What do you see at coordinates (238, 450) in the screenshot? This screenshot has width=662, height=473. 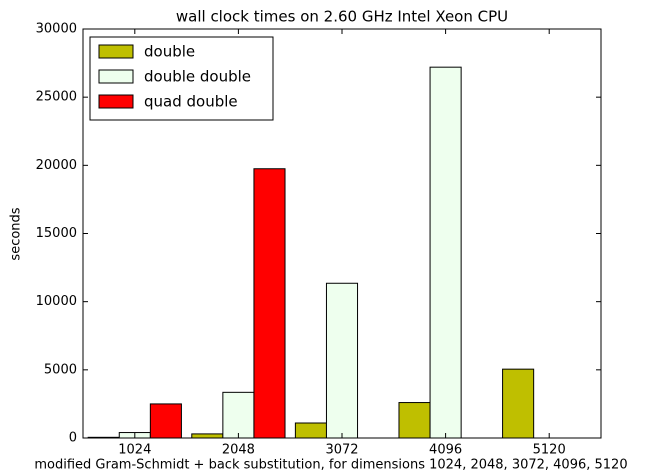 I see `x-tick-label: 2048` at bounding box center [238, 450].